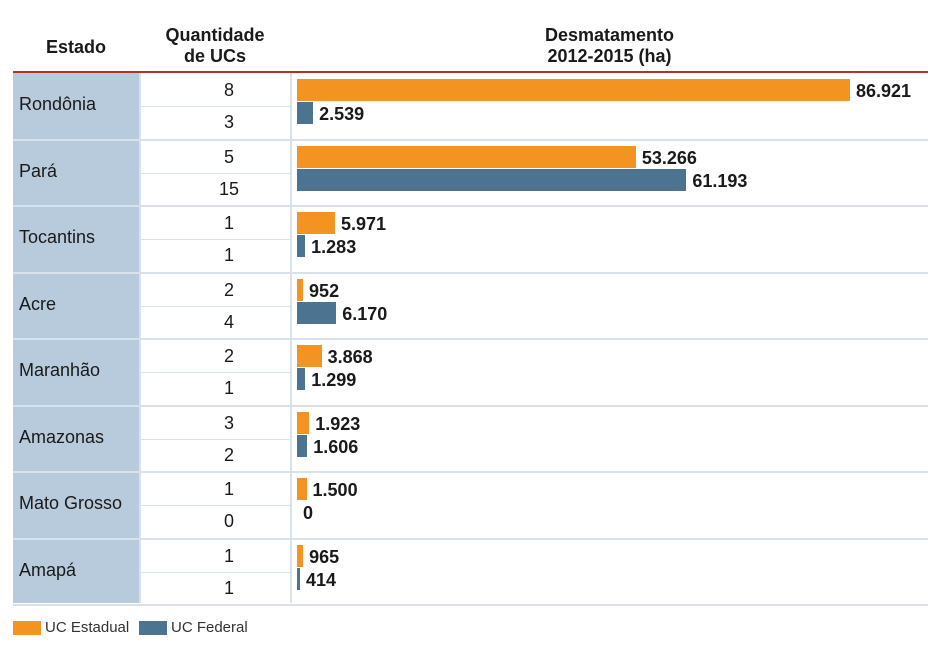 This screenshot has height=664, width=945. What do you see at coordinates (228, 156) in the screenshot?
I see `uc-count-estadual: 5` at bounding box center [228, 156].